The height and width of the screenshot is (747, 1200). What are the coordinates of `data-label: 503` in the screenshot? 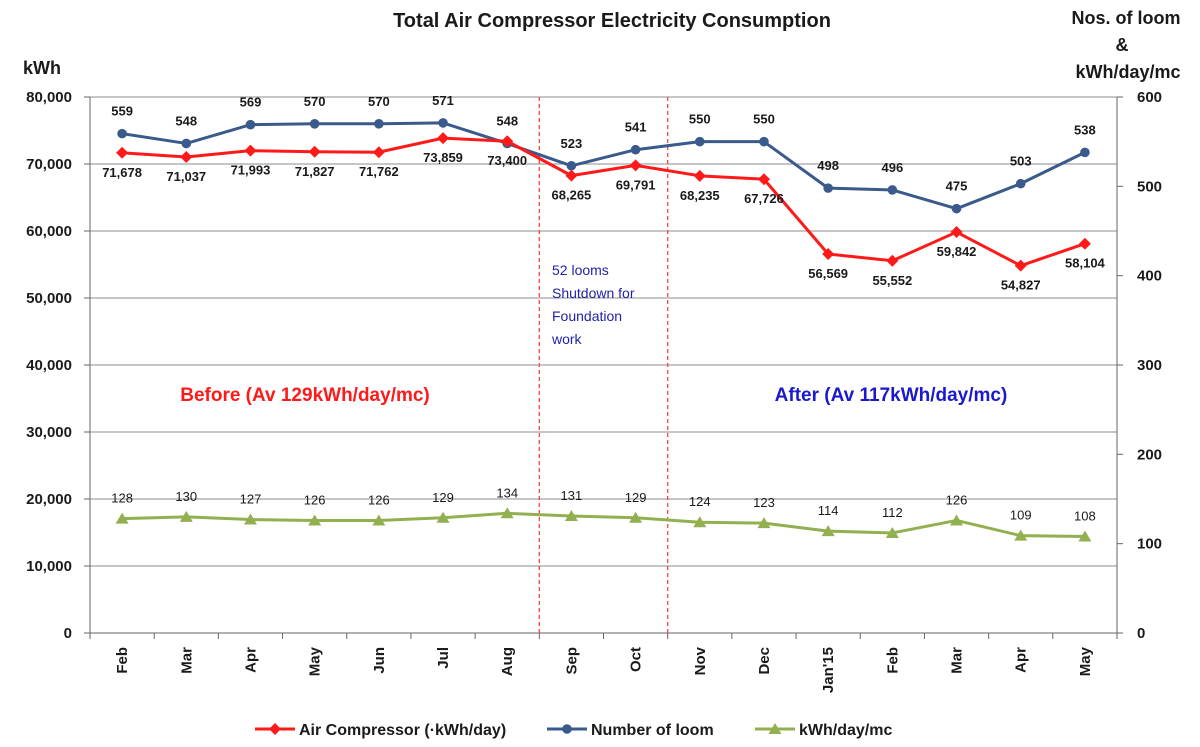 It's located at (1021, 161).